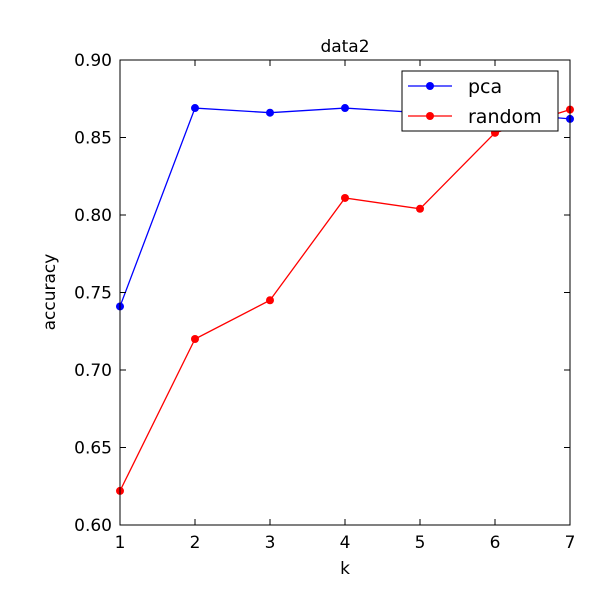 This screenshot has width=600, height=600. Describe the element at coordinates (344, 47) in the screenshot. I see `chart-title: data2` at that location.